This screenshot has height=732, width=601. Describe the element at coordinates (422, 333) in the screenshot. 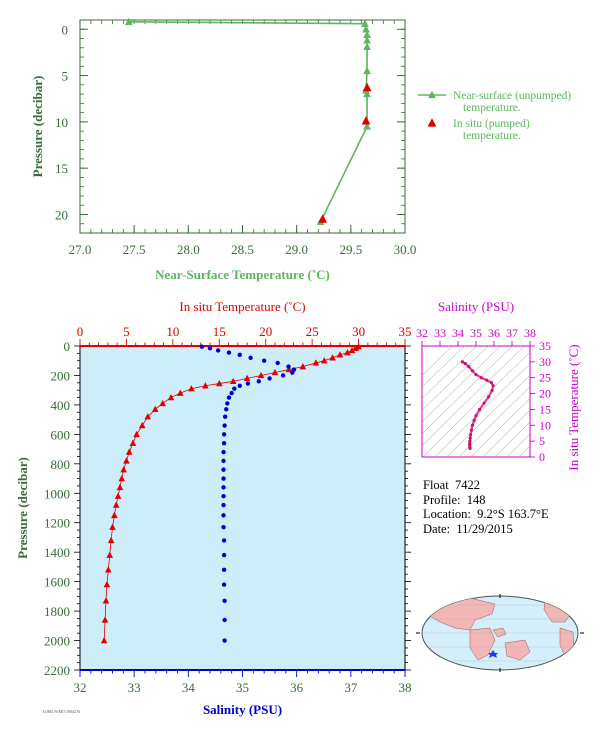

I see `ts-x-tick-label: 32` at that location.